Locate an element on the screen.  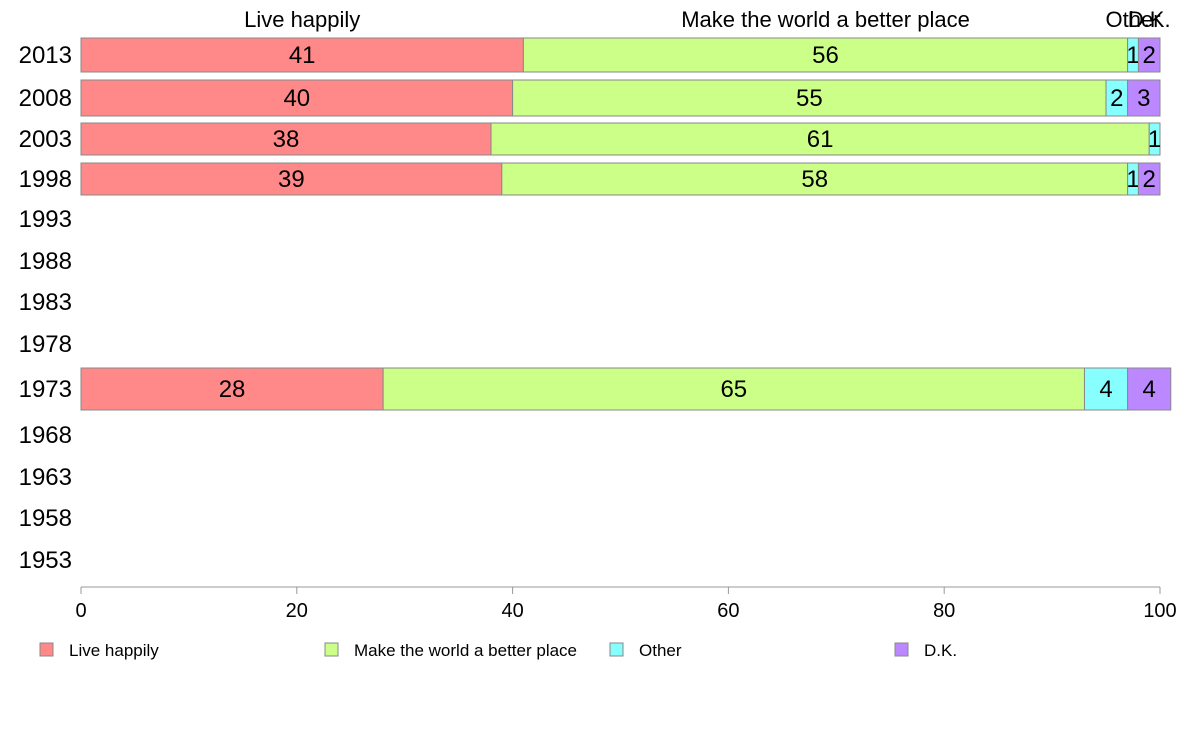
data-label-2008-live-happily: 40 is located at coordinates (296, 98).